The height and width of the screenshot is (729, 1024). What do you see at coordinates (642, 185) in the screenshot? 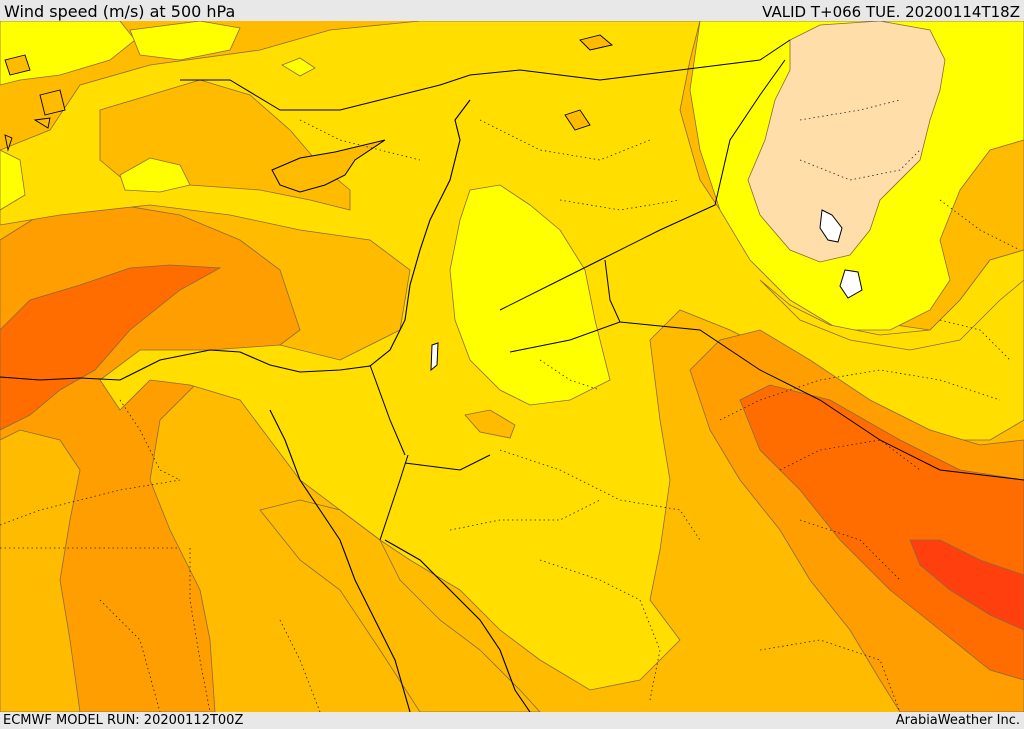
I see `border-jordan-iraq` at bounding box center [642, 185].